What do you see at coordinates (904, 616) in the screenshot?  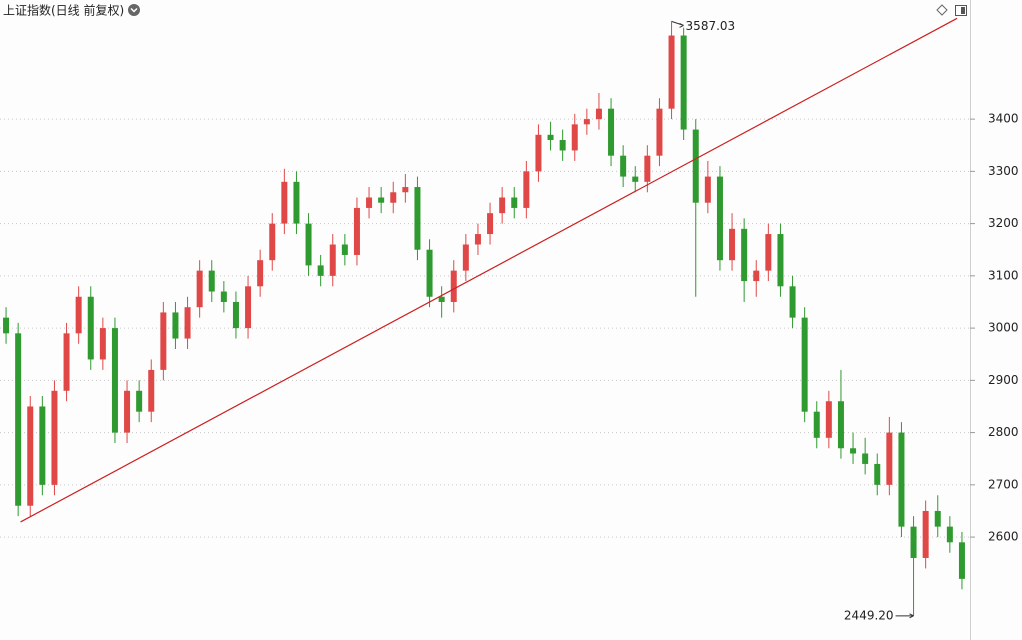 I see `min-marker` at bounding box center [904, 616].